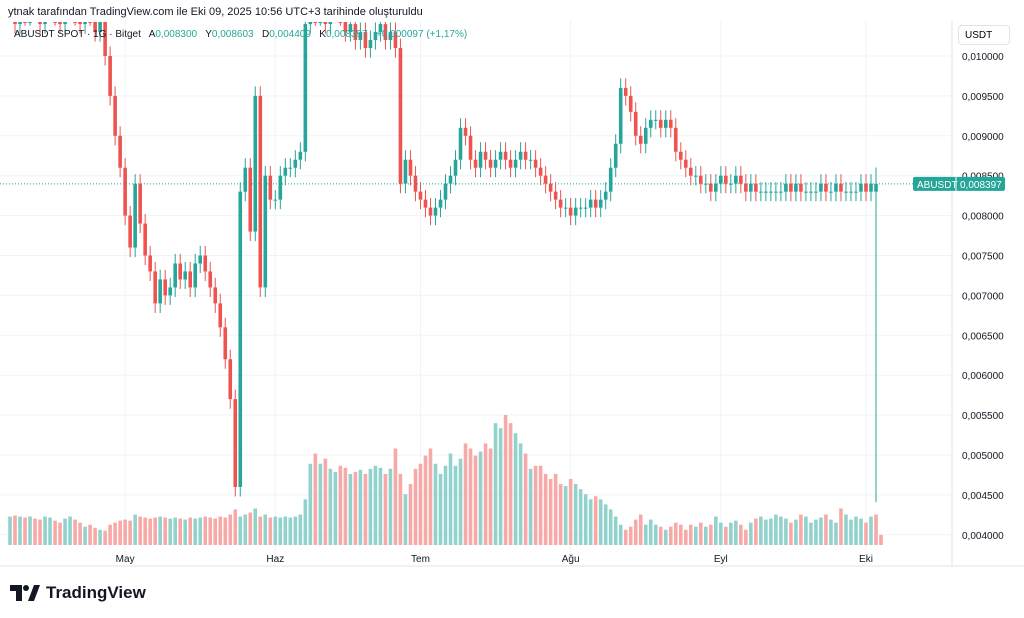 Image resolution: width=1024 pixels, height=618 pixels. Describe the element at coordinates (265, 34) in the screenshot. I see `low-label: D` at that location.